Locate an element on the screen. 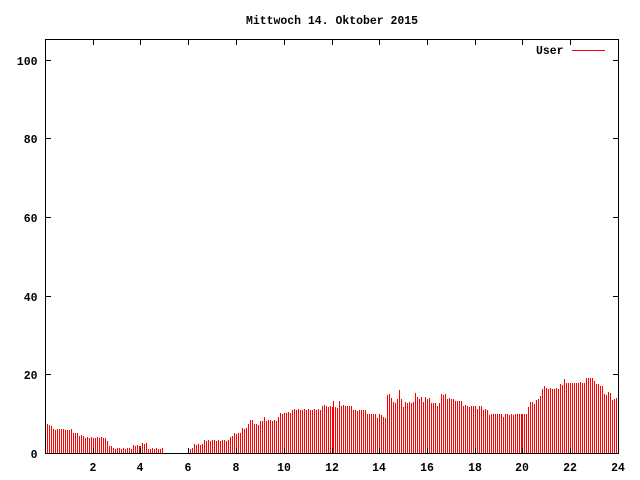 The width and height of the screenshot is (640, 480). svg-text: 10 is located at coordinates (284, 468).